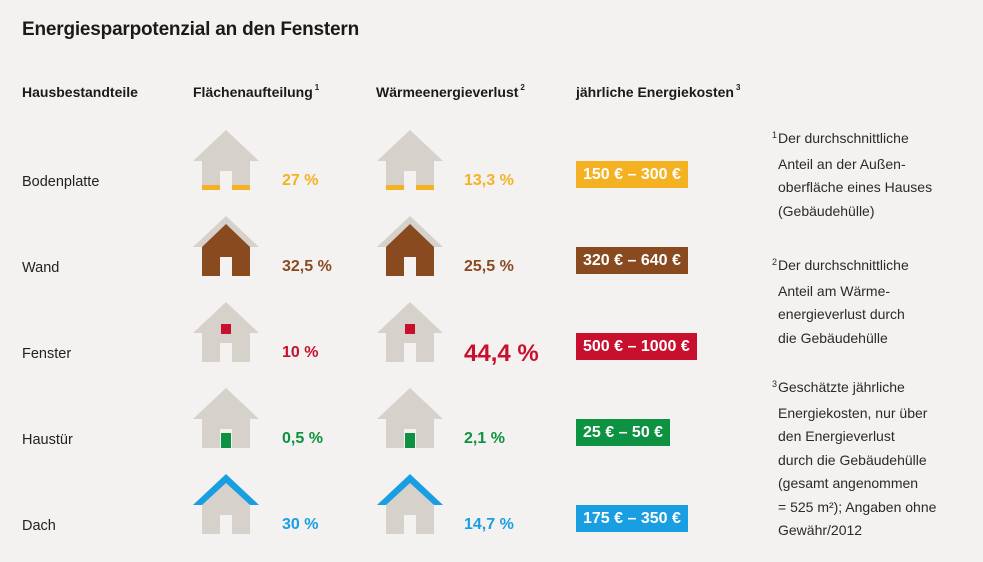  I want to click on cost-badge: 500 € – 1000 €, so click(636, 346).